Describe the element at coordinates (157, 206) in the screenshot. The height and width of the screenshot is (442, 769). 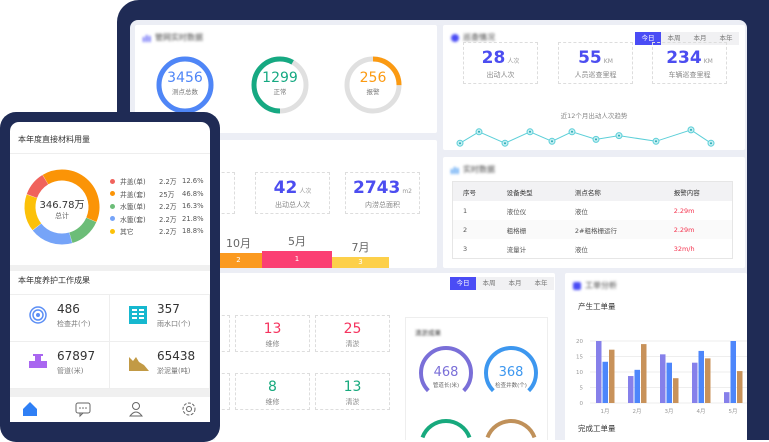
I see `legend-item: 水篦(单) 2.2万 16.3%` at that location.